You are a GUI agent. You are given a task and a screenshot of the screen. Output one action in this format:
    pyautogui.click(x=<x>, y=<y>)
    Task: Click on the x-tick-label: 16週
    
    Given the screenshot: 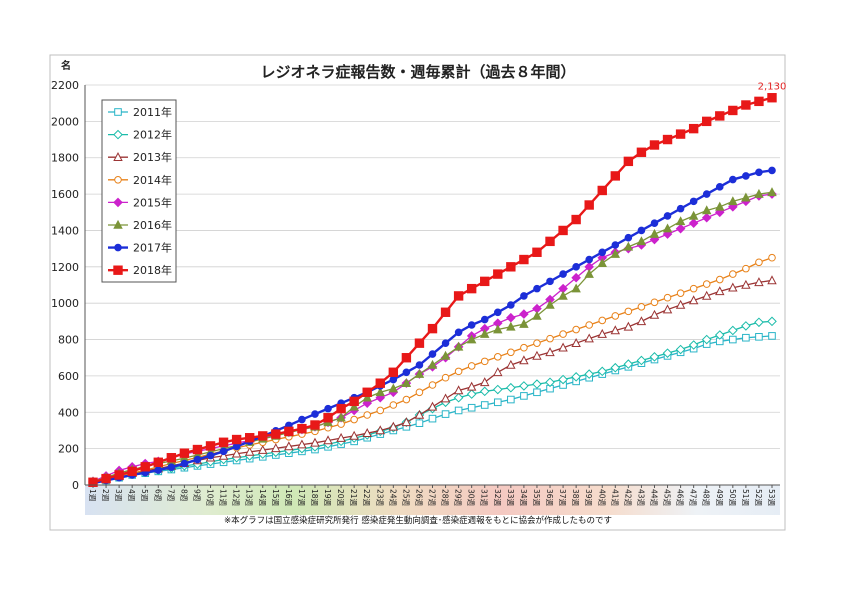 What is the action you would take?
    pyautogui.click(x=288, y=498)
    